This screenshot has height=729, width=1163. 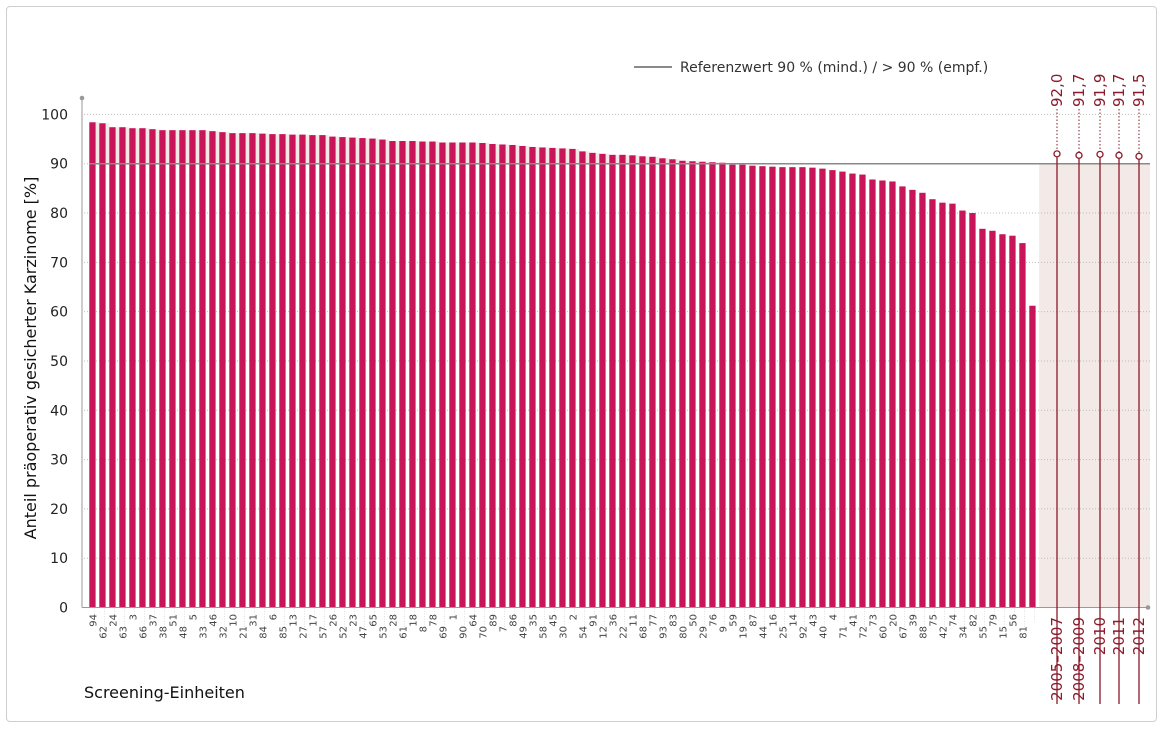 What do you see at coordinates (59, 362) in the screenshot?
I see `y-tick-label: 50` at bounding box center [59, 362].